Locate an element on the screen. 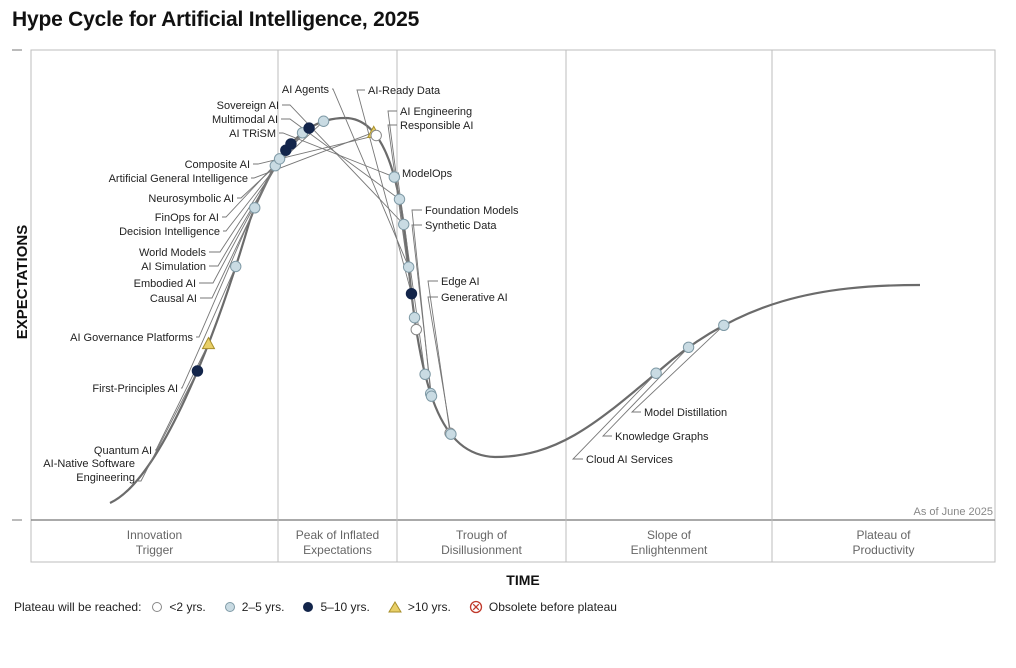  leader-line-embodied-ai is located at coordinates (239, 221).